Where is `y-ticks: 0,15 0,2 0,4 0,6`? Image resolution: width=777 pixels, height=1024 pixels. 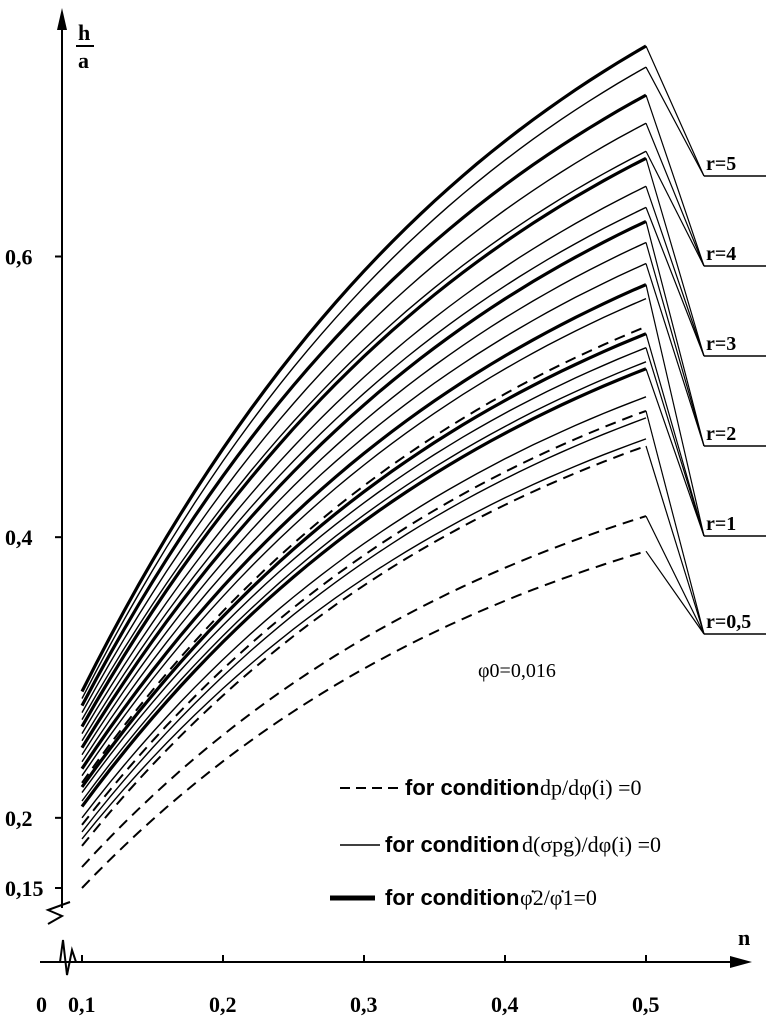
y-ticks: 0,15 0,2 0,4 0,6 is located at coordinates (33, 573).